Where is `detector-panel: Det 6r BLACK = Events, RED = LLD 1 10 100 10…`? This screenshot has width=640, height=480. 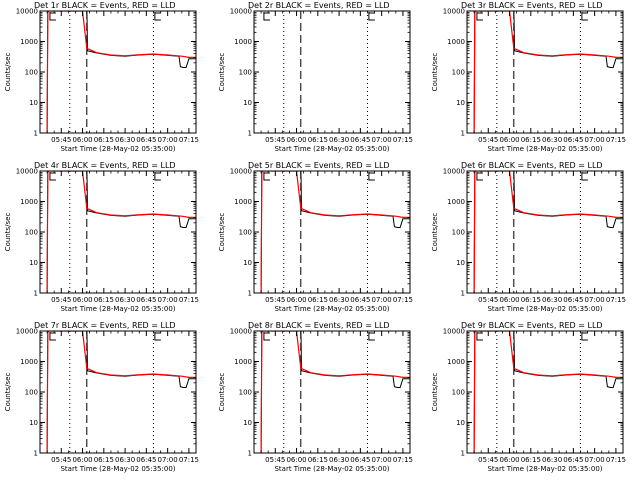 detector-panel: Det 6r BLACK = Events, RED = LLD 1 10 100 10… is located at coordinates (528, 237).